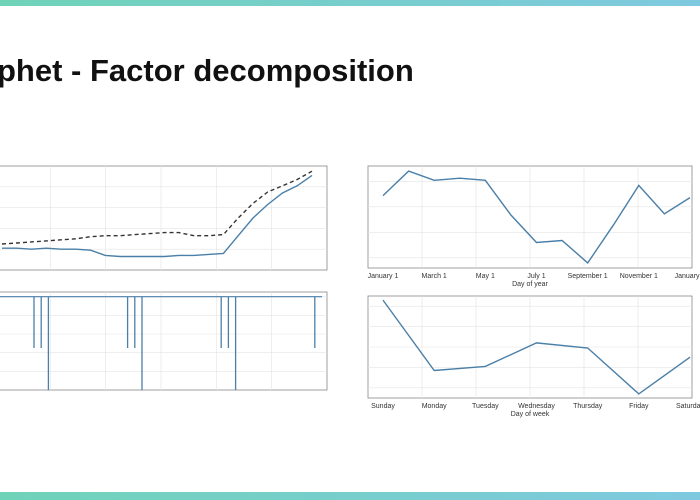  What do you see at coordinates (639, 276) in the screenshot?
I see `x-tick-label: November 1` at bounding box center [639, 276].